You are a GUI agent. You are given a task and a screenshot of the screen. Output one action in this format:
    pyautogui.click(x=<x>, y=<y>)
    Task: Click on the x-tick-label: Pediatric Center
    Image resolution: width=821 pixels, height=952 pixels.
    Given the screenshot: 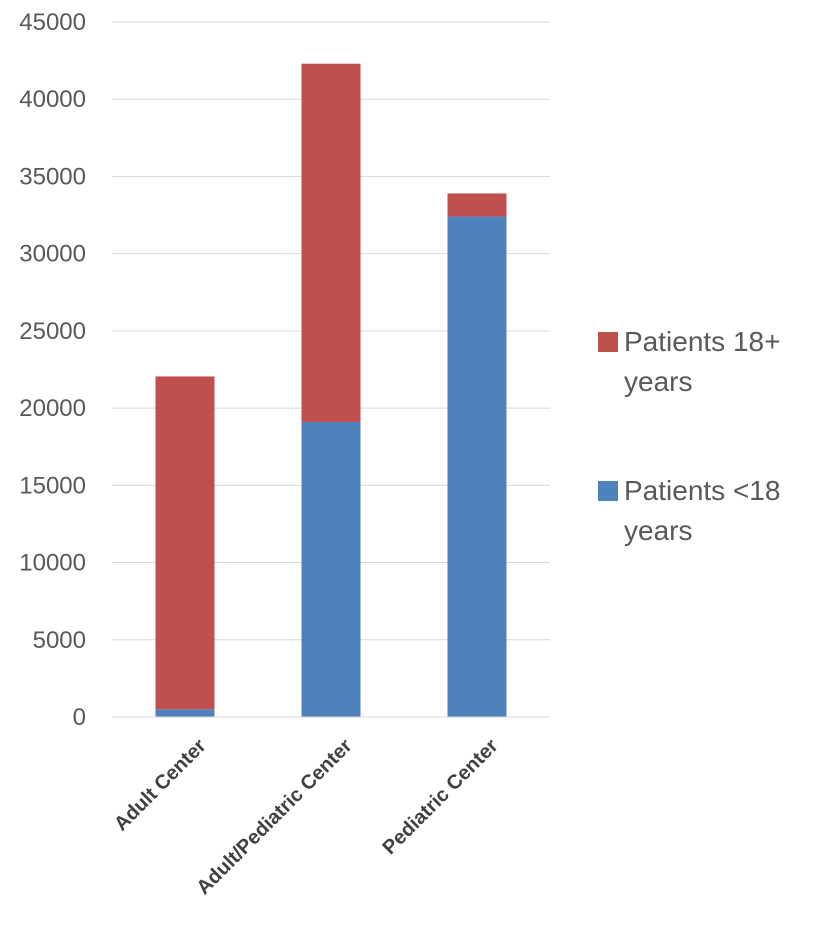 What is the action you would take?
    pyautogui.click(x=441, y=797)
    